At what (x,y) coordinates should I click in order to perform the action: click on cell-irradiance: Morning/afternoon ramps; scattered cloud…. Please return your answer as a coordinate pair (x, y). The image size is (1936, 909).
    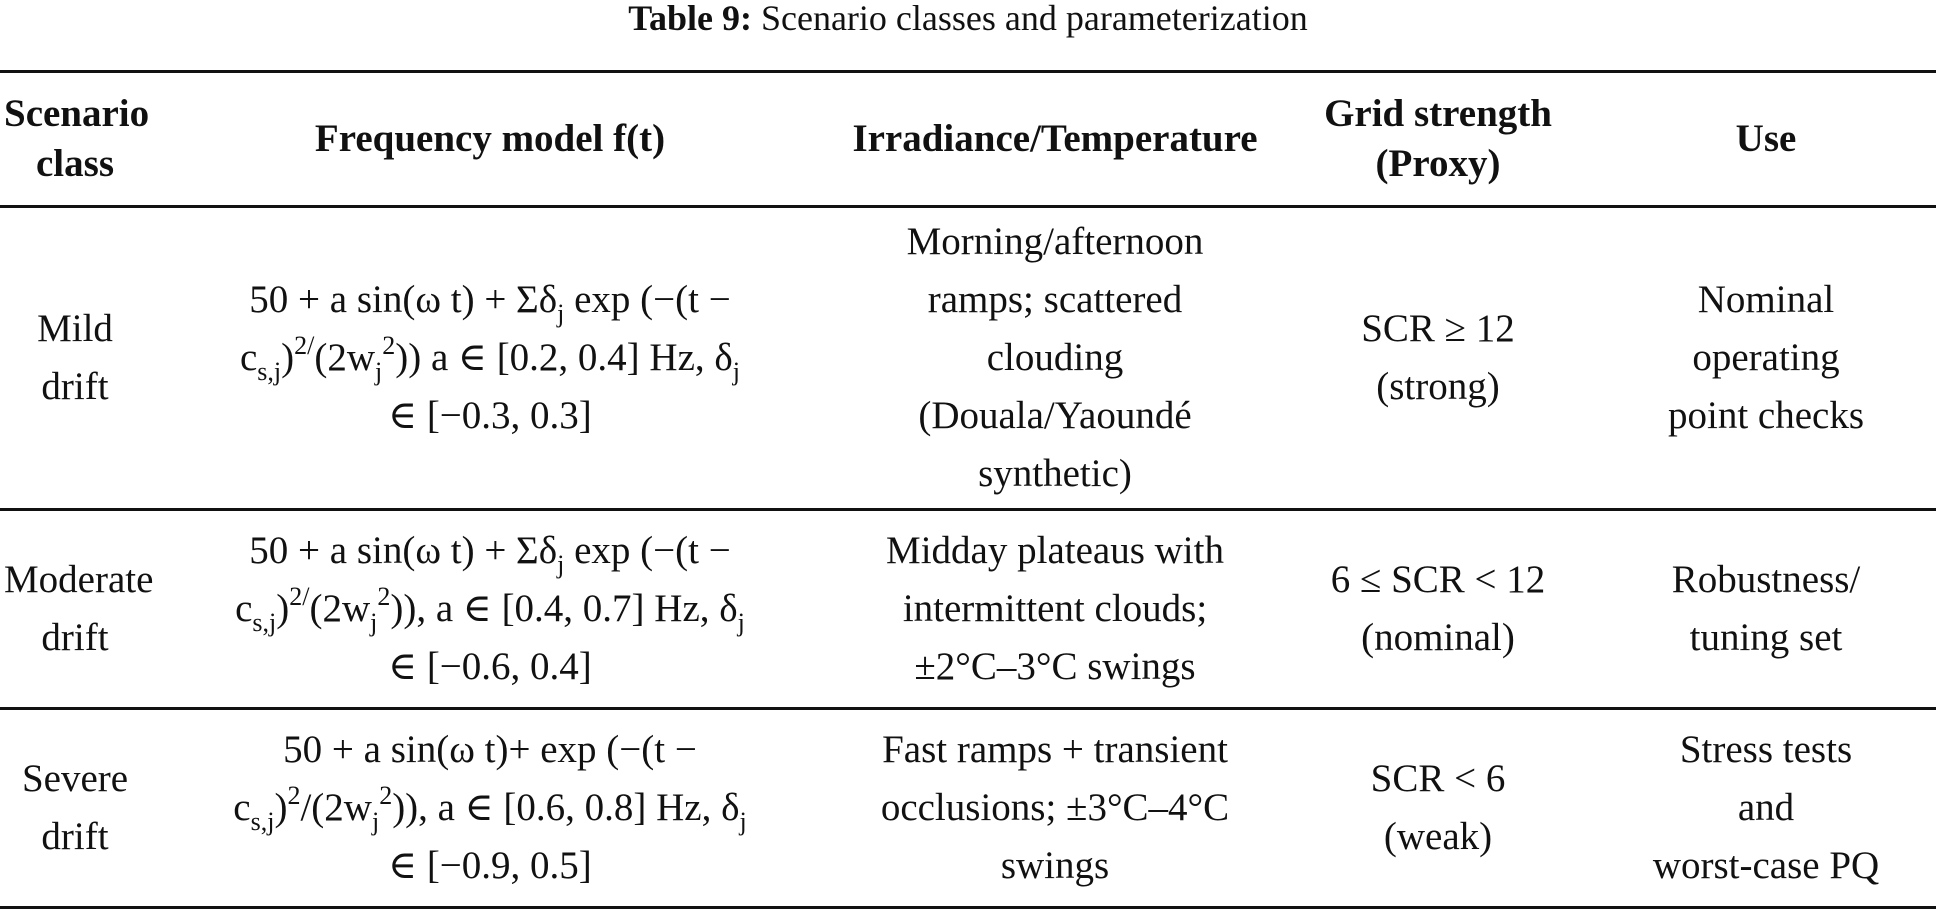
    Looking at the image, I should click on (1055, 357).